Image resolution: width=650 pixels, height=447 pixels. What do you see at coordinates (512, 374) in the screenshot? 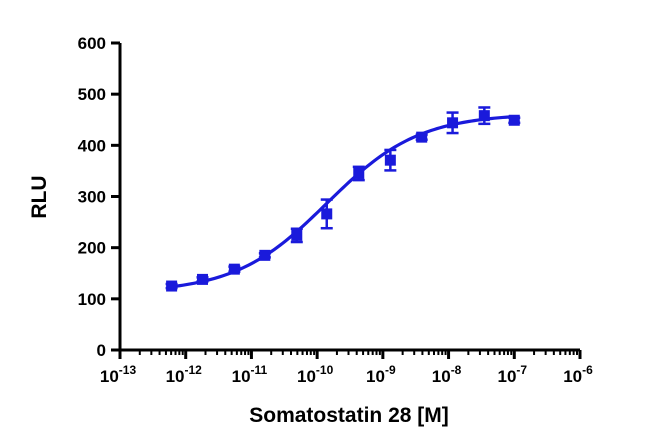
I see `x-tick-label: 10⁻⁷` at bounding box center [512, 374].